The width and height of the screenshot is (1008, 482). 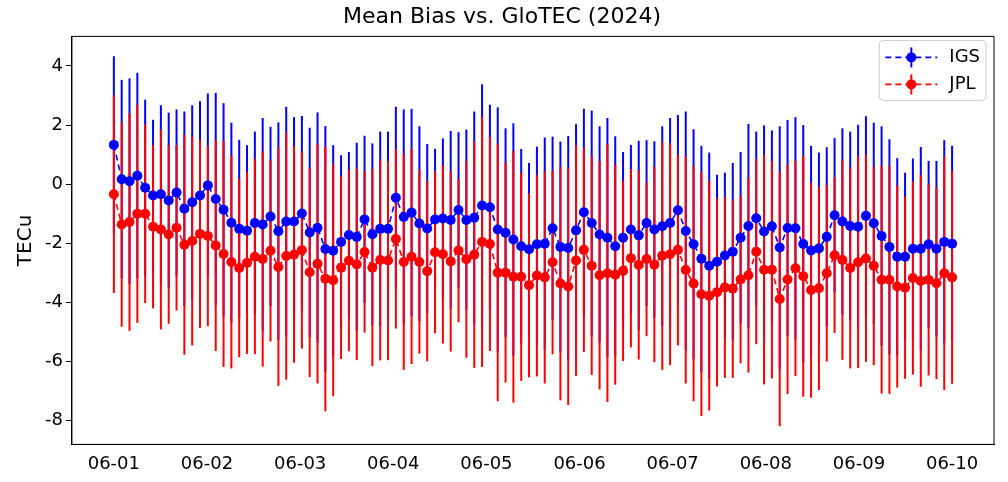 I want to click on y-tick-label: 4, so click(x=57, y=64).